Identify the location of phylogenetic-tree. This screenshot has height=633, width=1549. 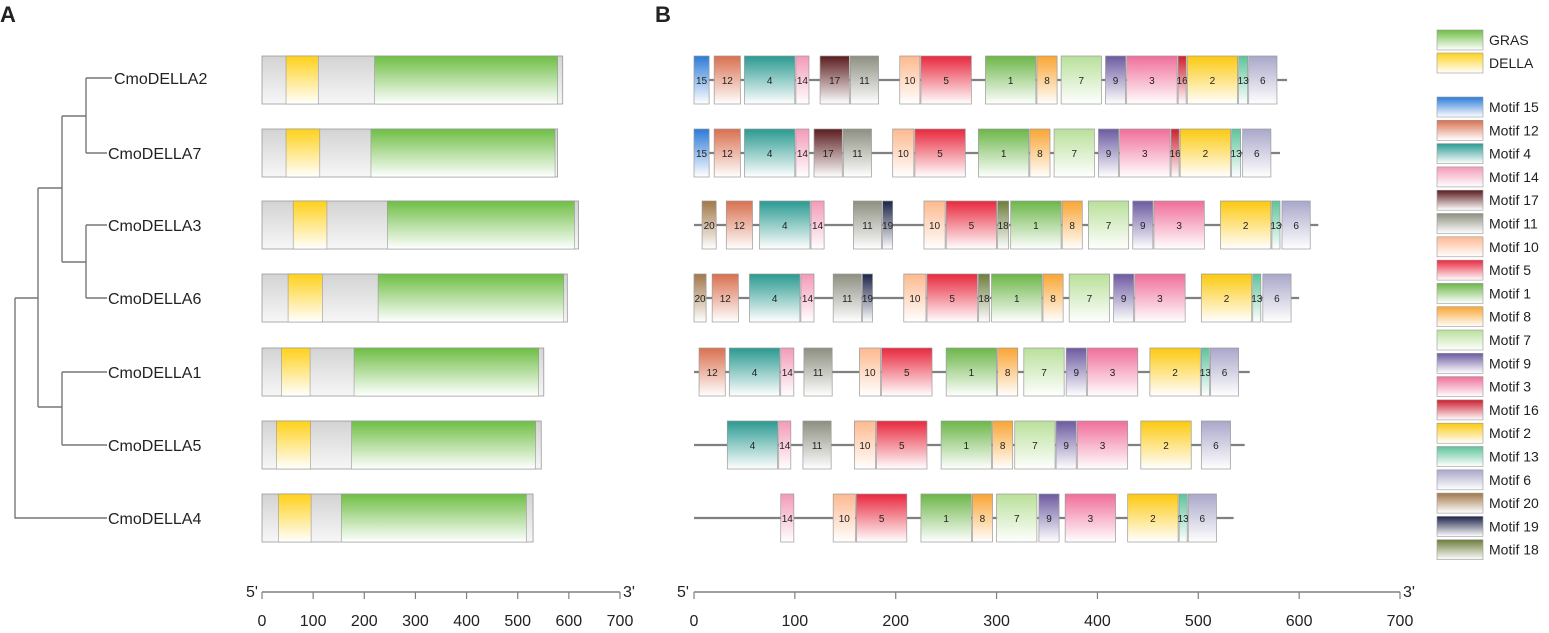
(63, 298).